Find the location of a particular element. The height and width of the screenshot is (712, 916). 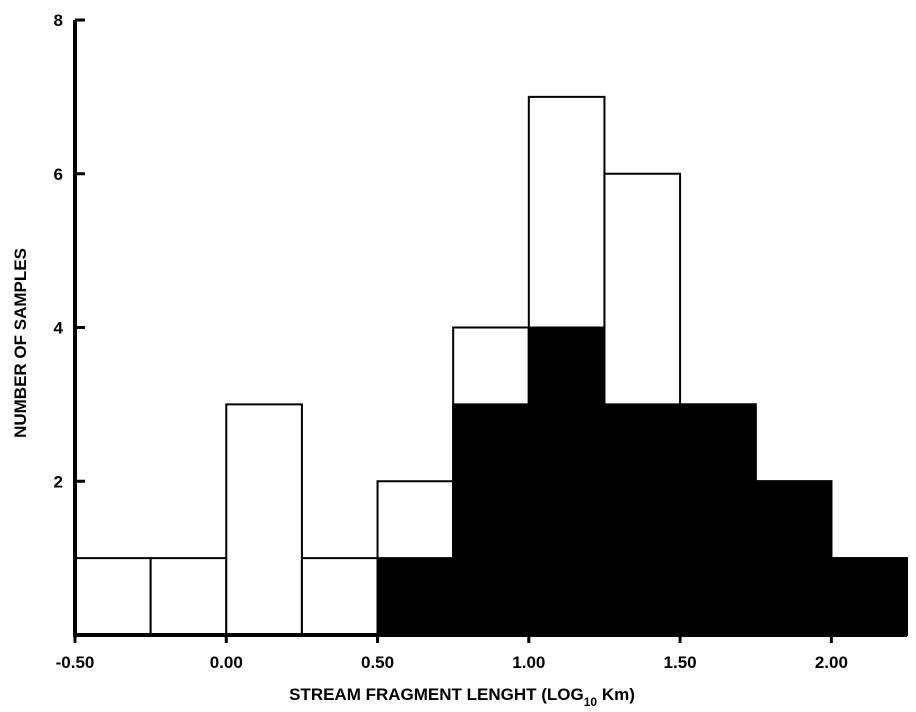

x-tick-label: 0.00 is located at coordinates (226, 662).